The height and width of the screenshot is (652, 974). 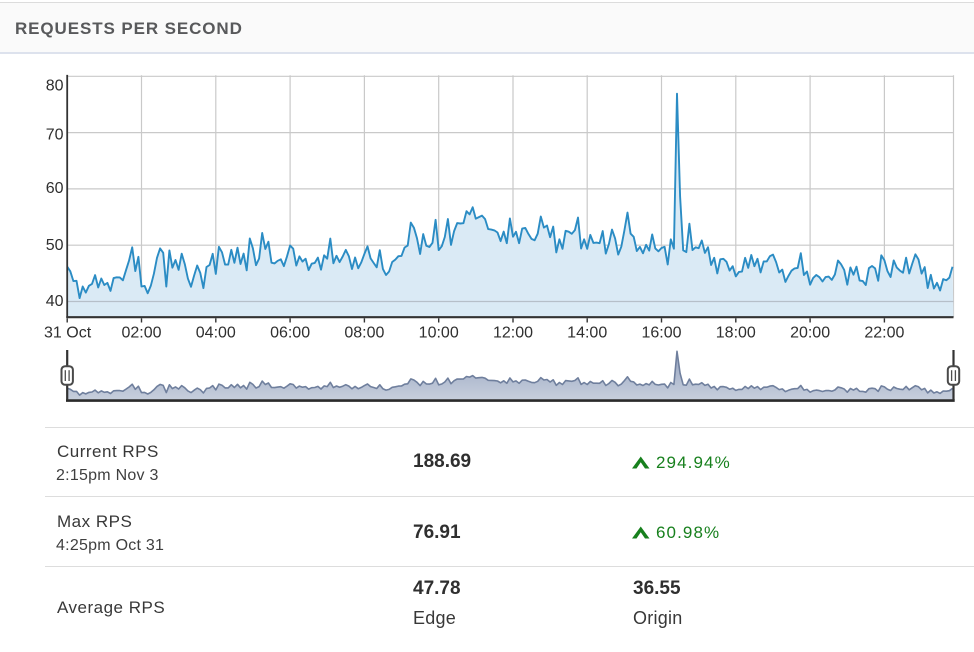 I want to click on svg-text: 06:00, so click(x=290, y=333).